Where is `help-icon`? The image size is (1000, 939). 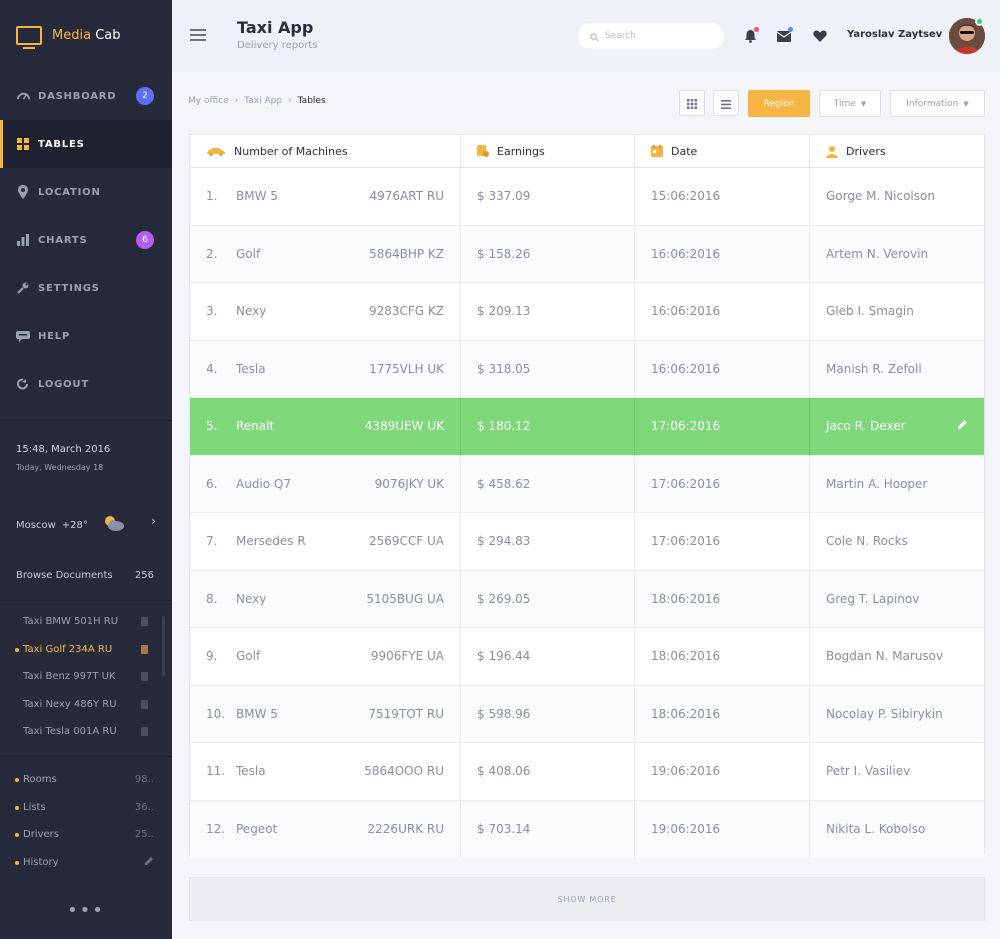
help-icon is located at coordinates (23, 336).